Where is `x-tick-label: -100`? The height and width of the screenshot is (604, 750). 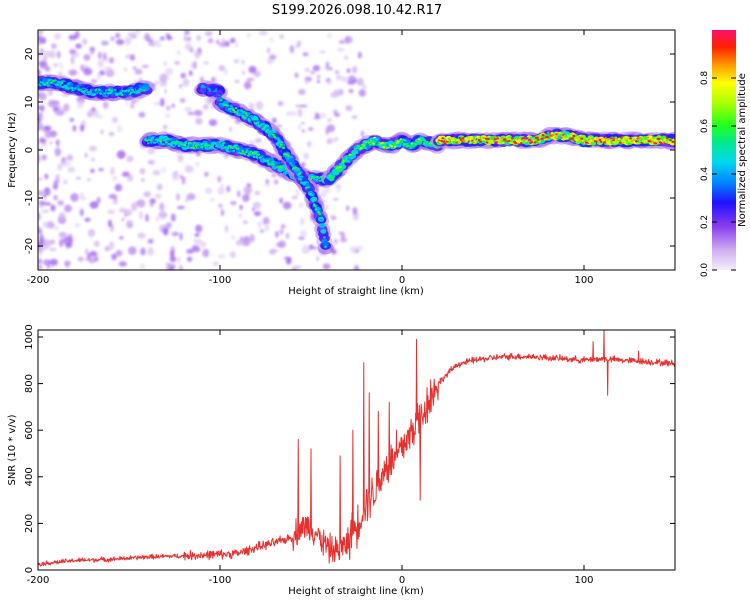
x-tick-label: -100 is located at coordinates (220, 280).